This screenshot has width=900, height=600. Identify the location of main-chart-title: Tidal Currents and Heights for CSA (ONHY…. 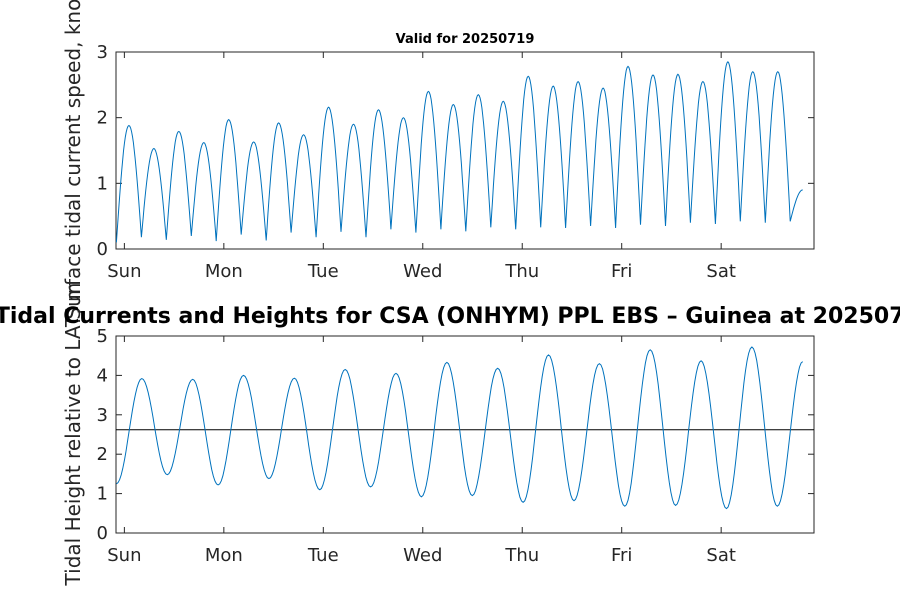
(450, 316).